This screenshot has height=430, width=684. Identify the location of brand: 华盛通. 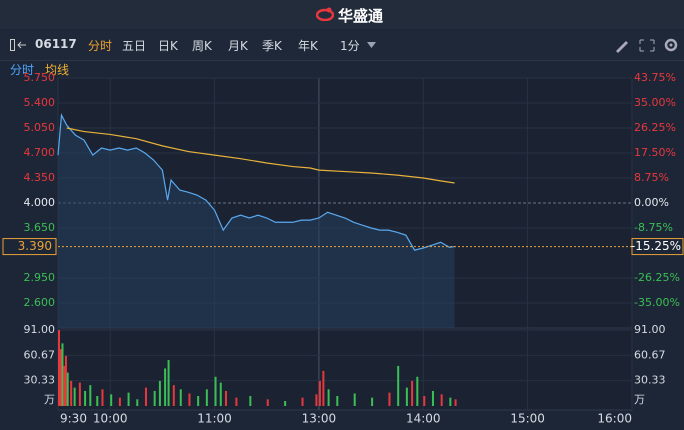
(361, 16).